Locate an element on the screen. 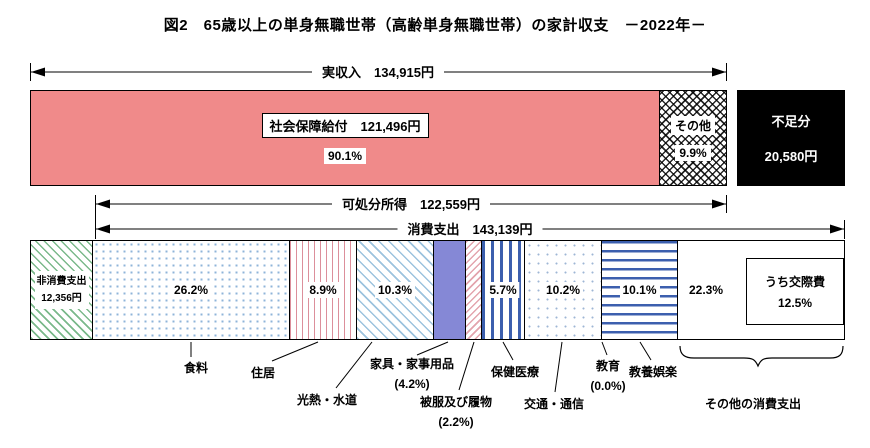  education-label: 教育 (0.0%) is located at coordinates (608, 376).